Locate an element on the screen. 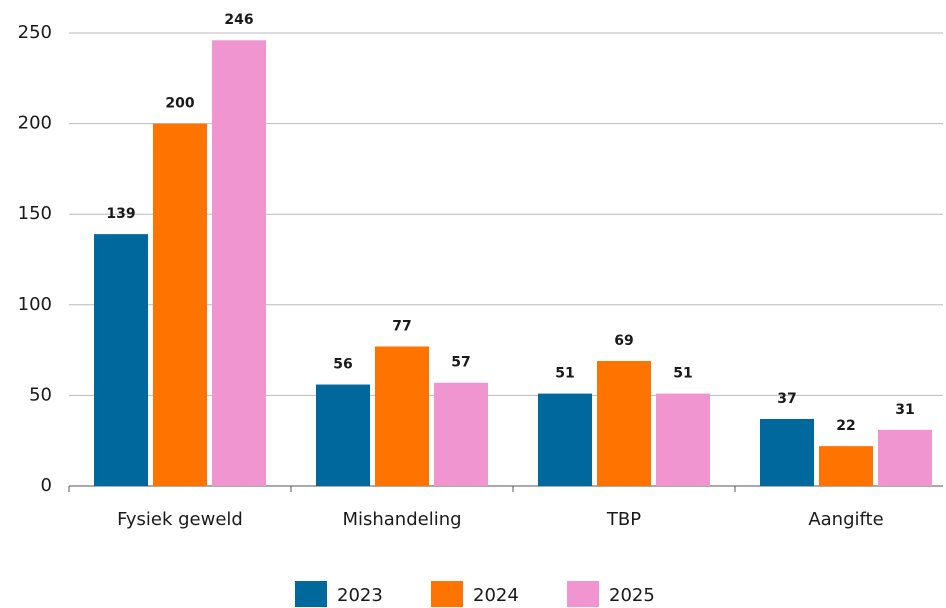  value-label: 77 is located at coordinates (401, 326).